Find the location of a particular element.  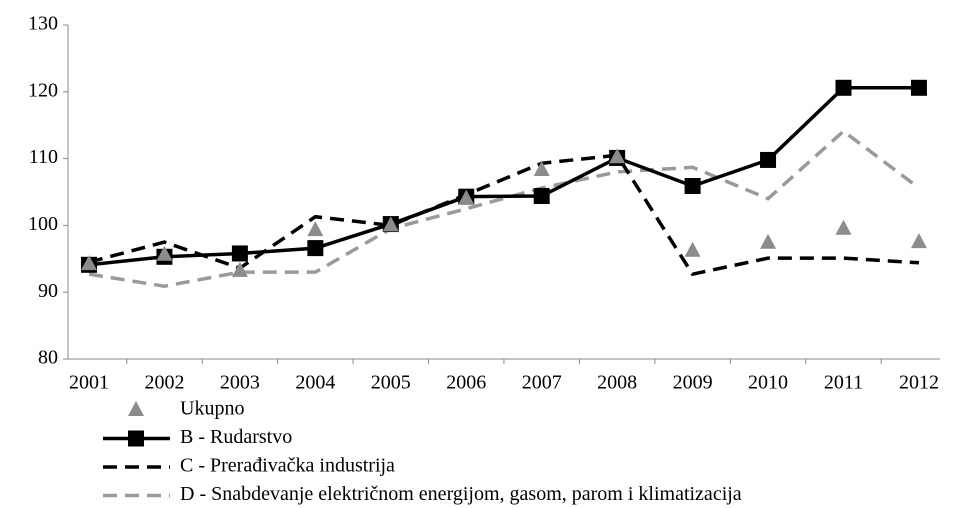

x-tick-label: 2010 is located at coordinates (768, 383).